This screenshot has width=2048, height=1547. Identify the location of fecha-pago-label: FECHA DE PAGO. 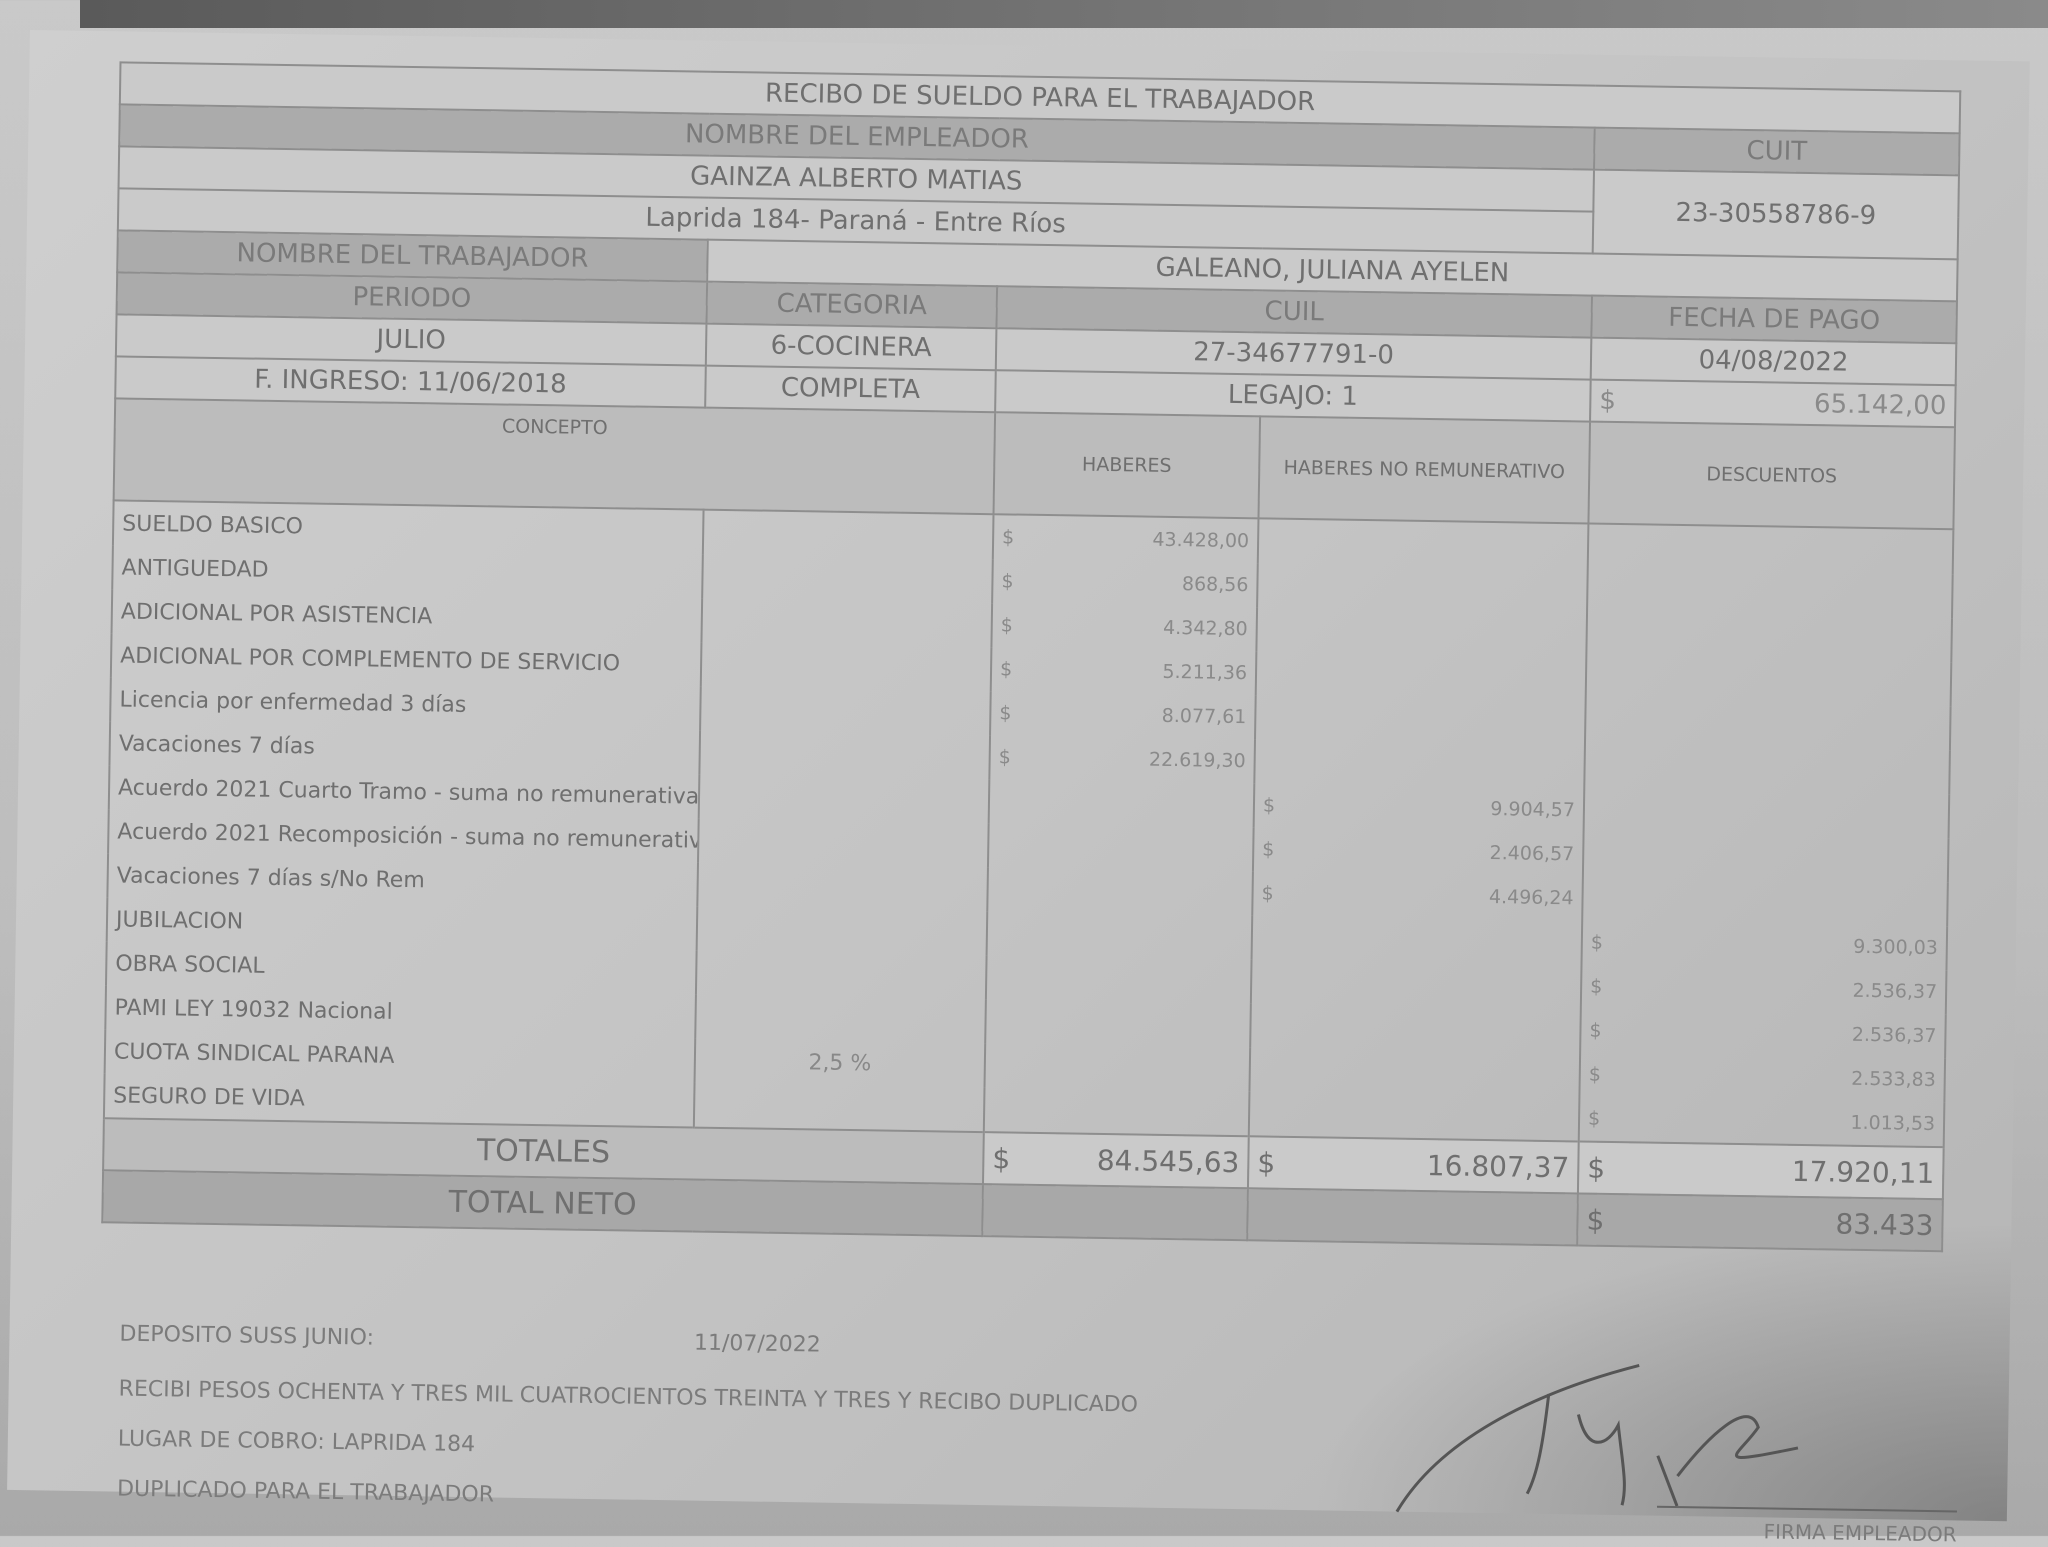
(1774, 319).